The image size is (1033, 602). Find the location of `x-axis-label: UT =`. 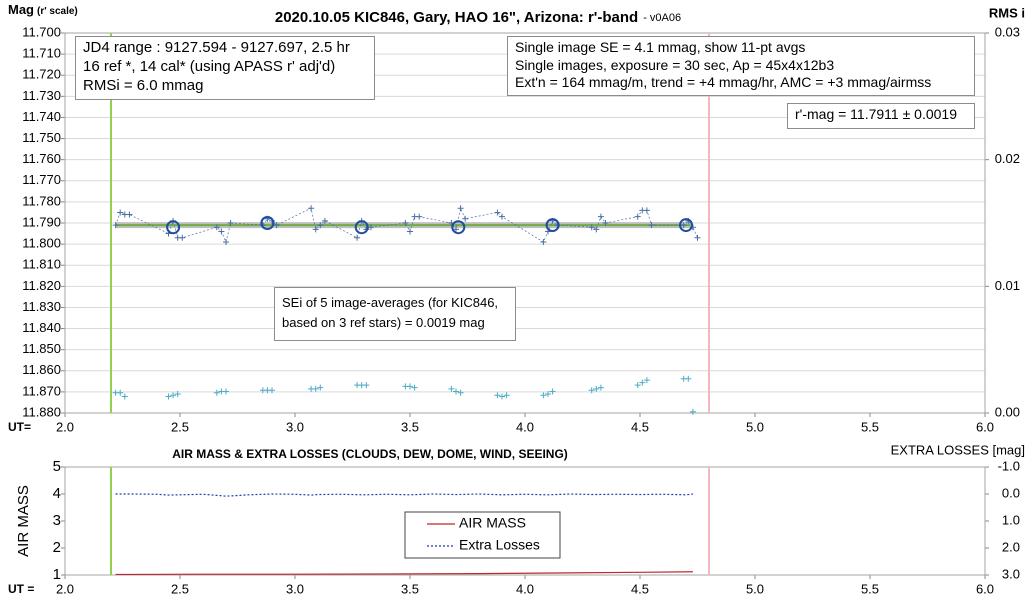

x-axis-label: UT = is located at coordinates (21, 589).